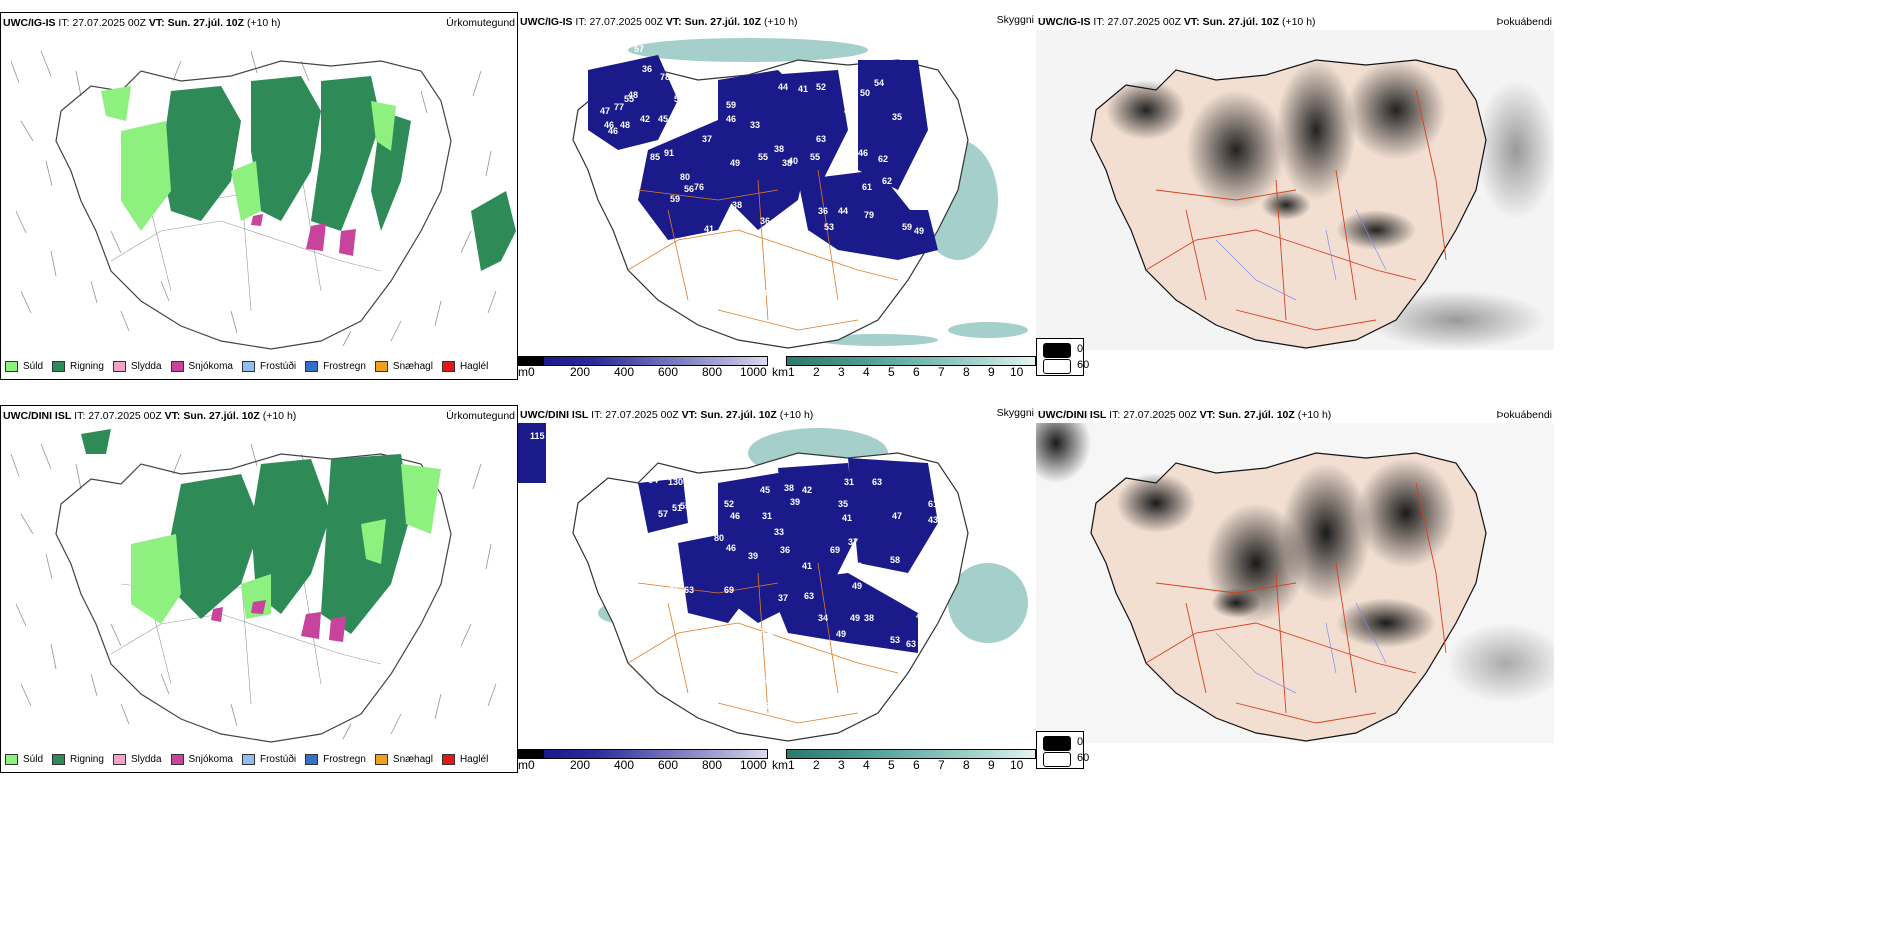  What do you see at coordinates (653, 480) in the screenshot?
I see `cloud-base-value: 64` at bounding box center [653, 480].